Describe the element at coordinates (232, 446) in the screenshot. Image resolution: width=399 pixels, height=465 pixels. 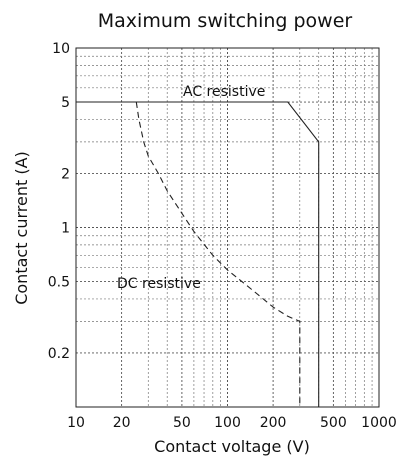
I see `x-axis-label: Contact voltage (V)` at that location.